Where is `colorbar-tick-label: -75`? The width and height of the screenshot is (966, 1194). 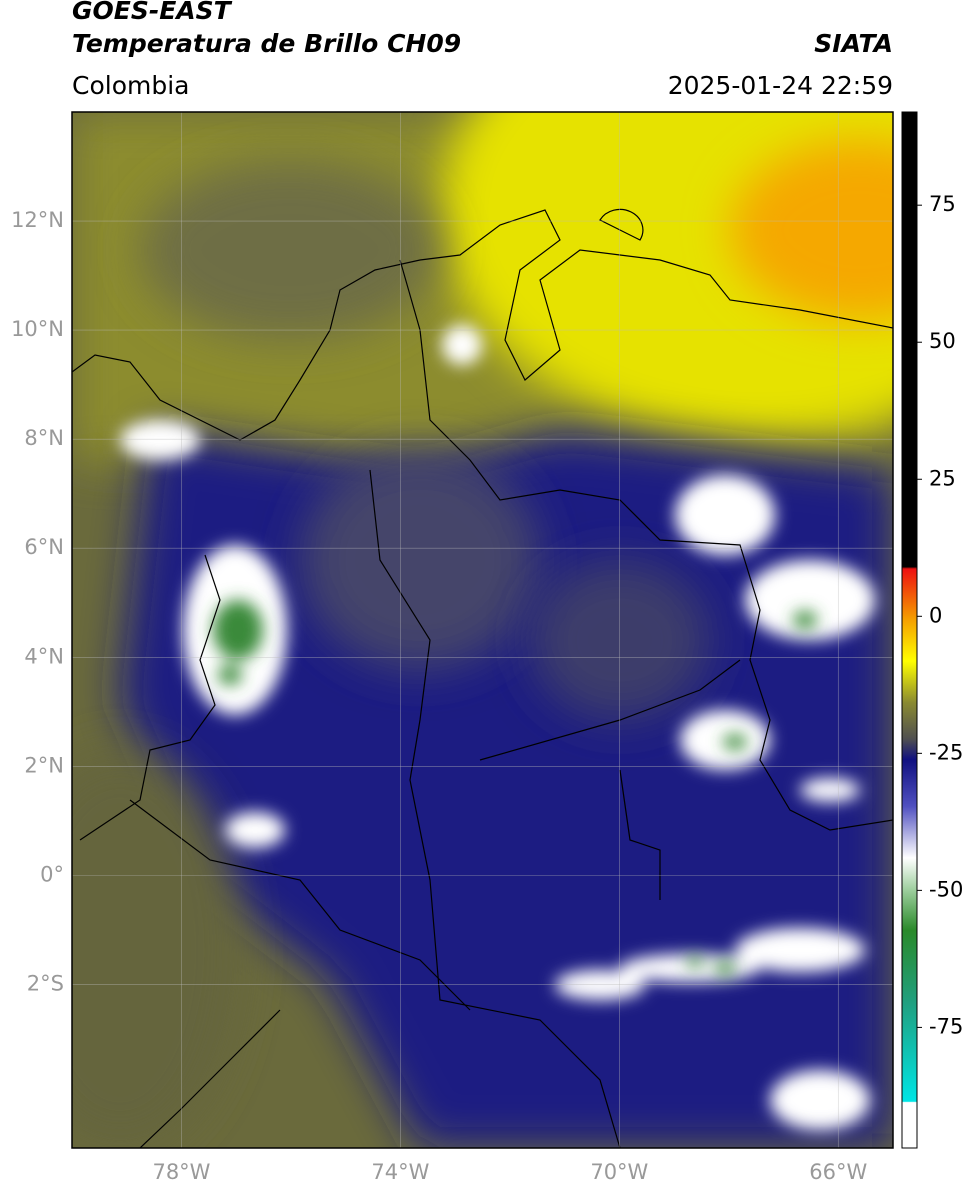
colorbar-tick-label: -75 is located at coordinates (946, 1026).